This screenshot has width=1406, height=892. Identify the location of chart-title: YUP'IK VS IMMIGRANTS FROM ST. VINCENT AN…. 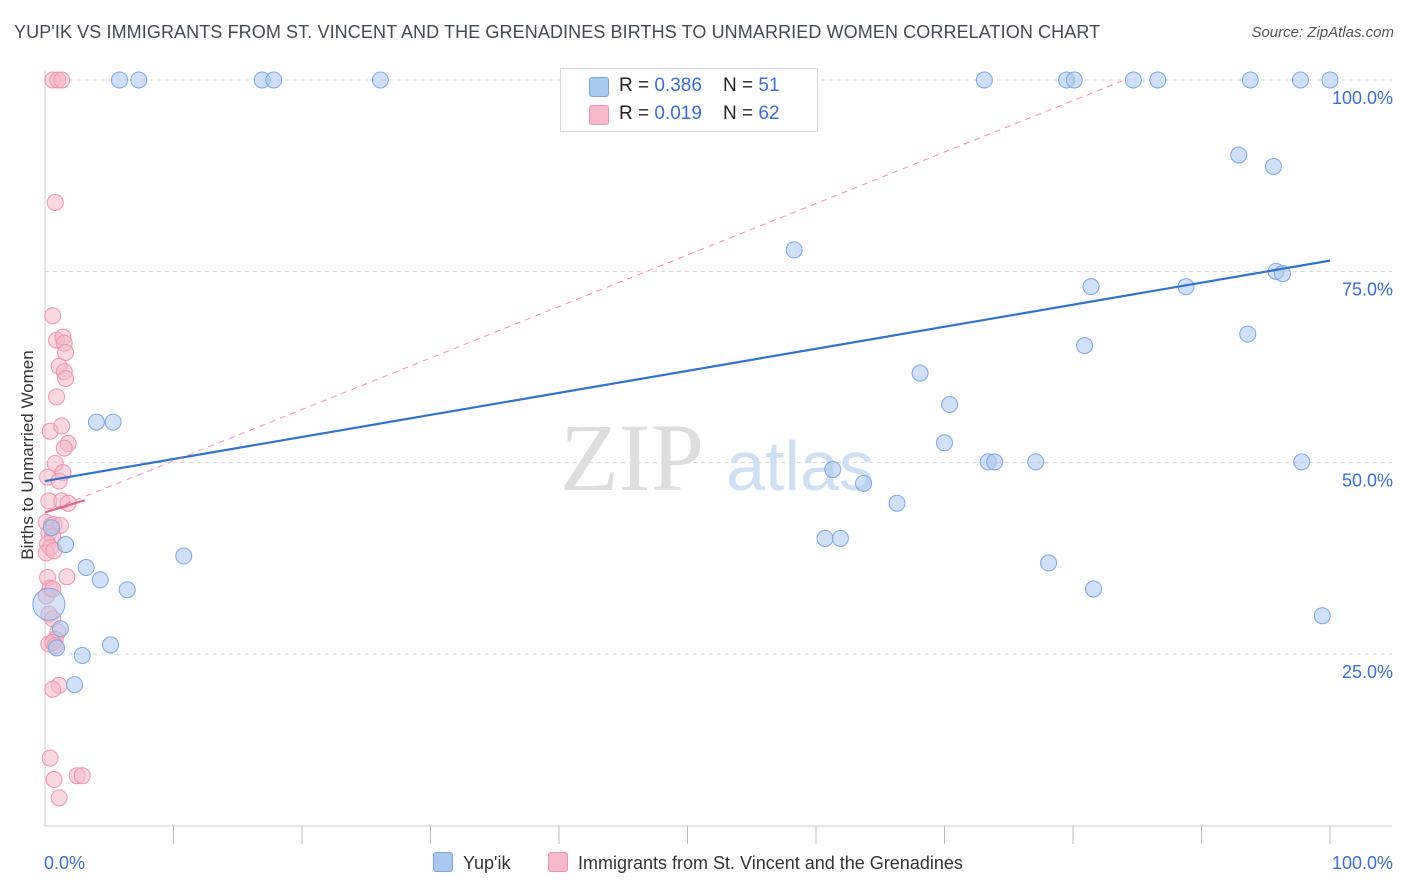
(557, 32).